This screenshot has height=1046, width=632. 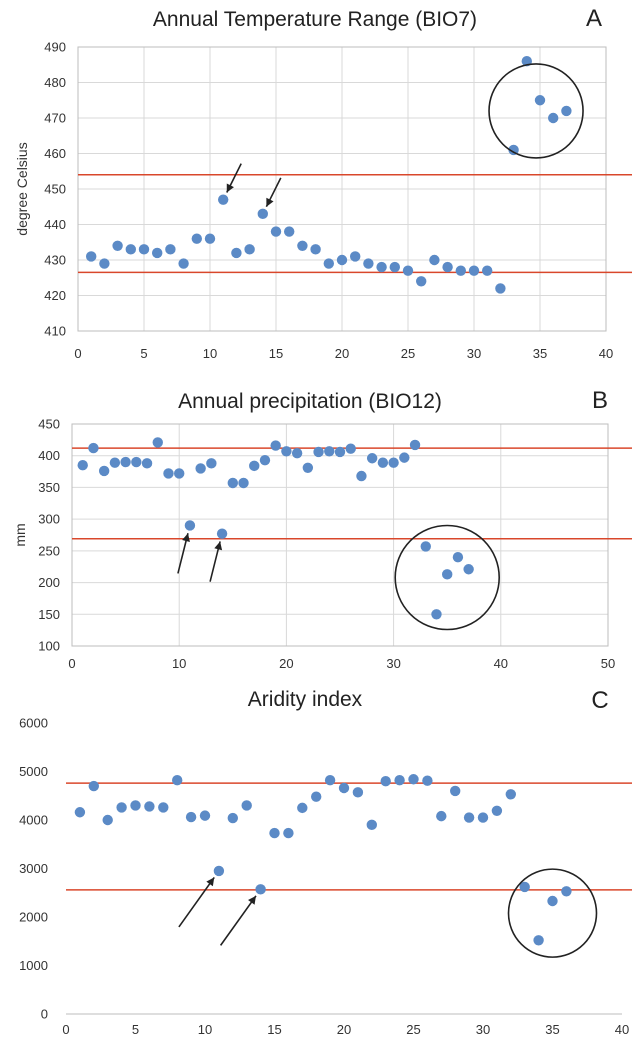 I want to click on x-tick-label: 35, so click(x=552, y=1029).